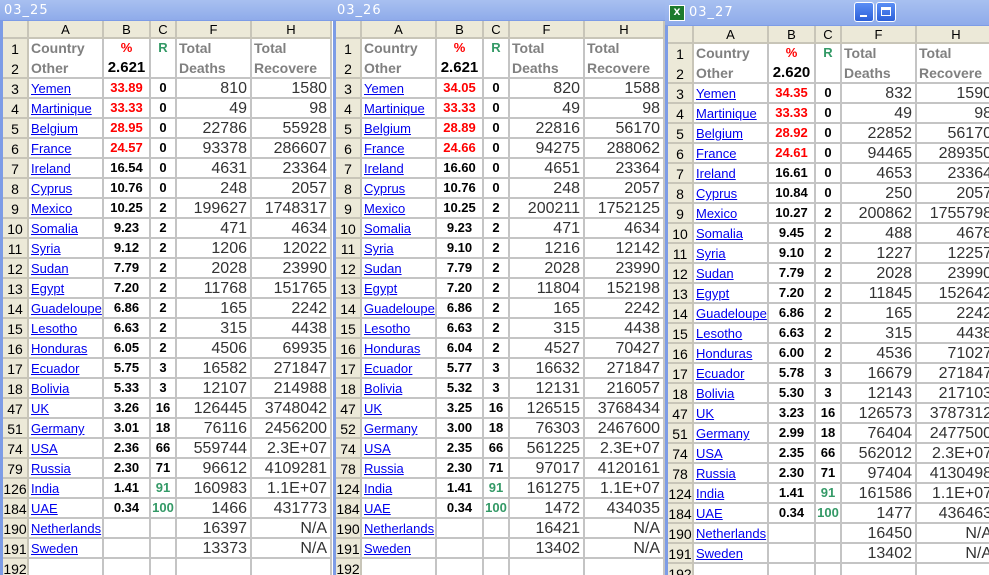 The height and width of the screenshot is (575, 989). What do you see at coordinates (792, 374) in the screenshot?
I see `percent-cell: 5.78` at bounding box center [792, 374].